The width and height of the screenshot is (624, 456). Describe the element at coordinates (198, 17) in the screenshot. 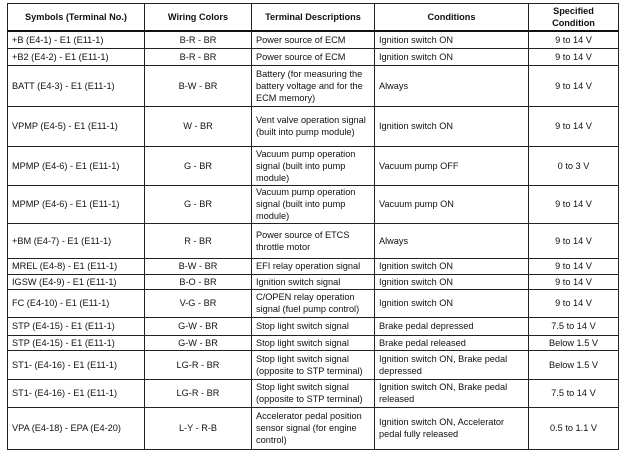

I see `header-wiring-colors: Wiring Colors` at that location.